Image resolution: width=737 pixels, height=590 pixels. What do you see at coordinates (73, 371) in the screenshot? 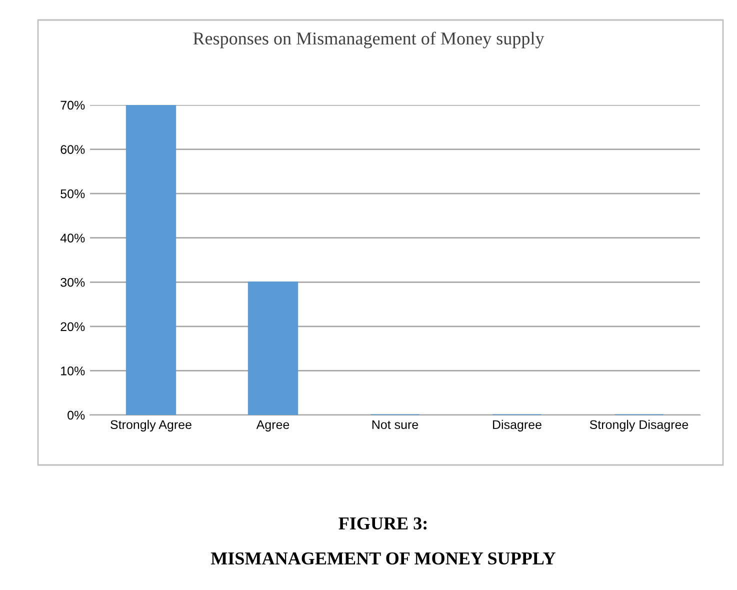
I see `y-tick-label: 10%` at bounding box center [73, 371].